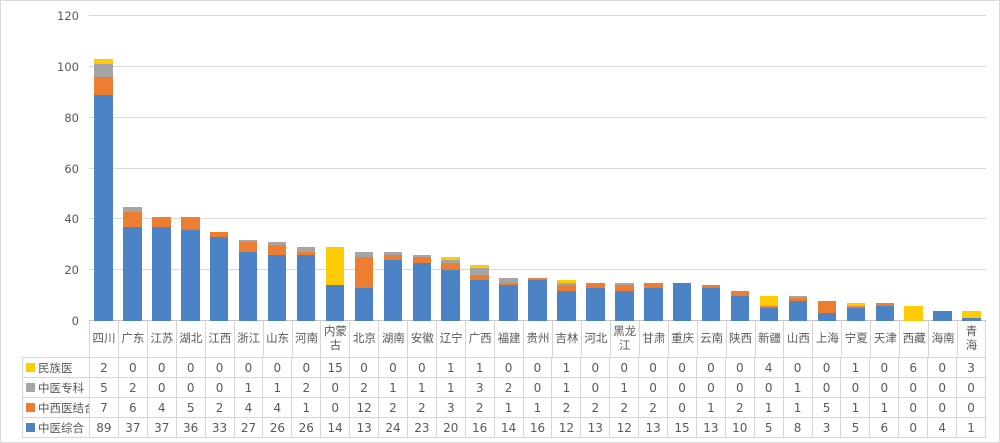 The image size is (1000, 443). What do you see at coordinates (190, 427) in the screenshot?
I see `table-value-cell: 36` at bounding box center [190, 427].